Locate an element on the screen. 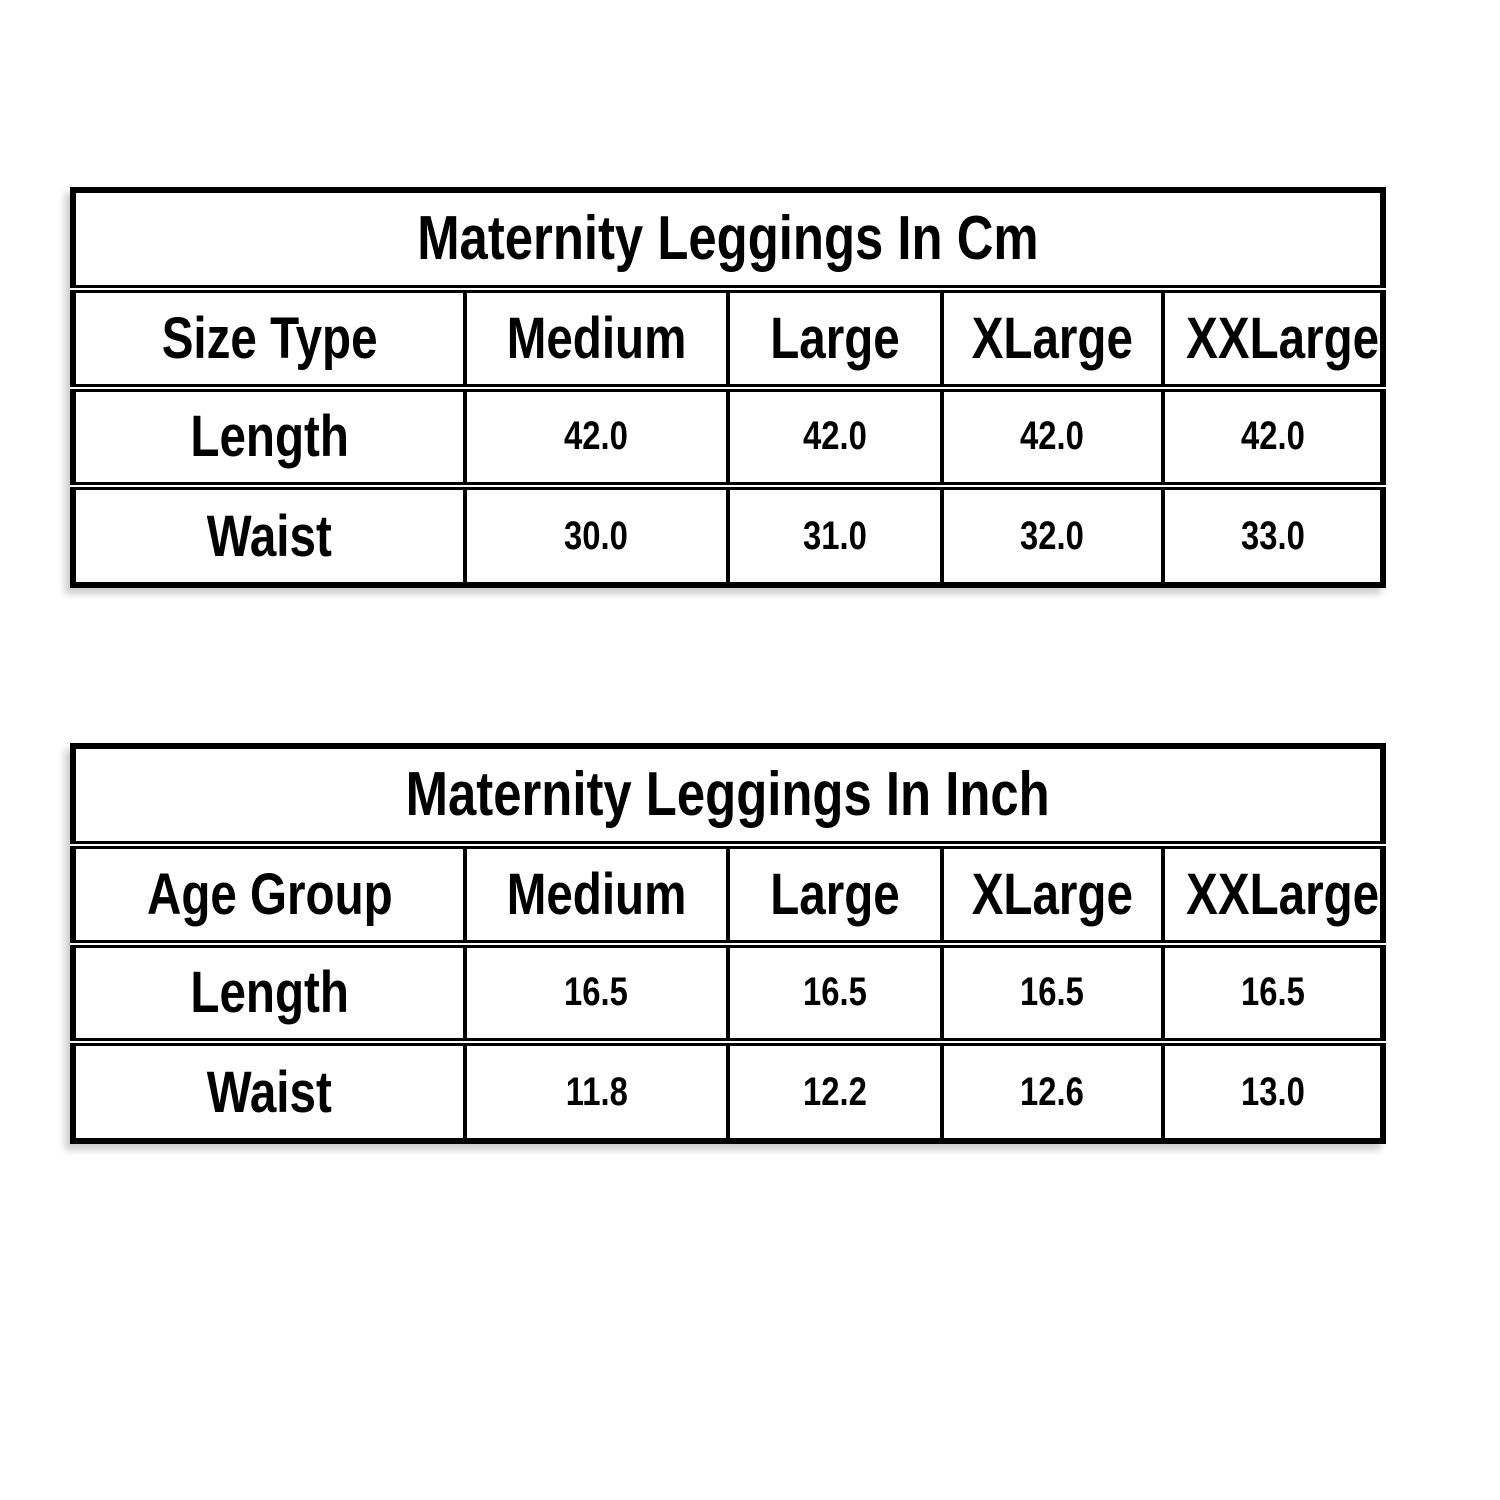  cell-length-xxlarge: 42.0 is located at coordinates (1271, 435).